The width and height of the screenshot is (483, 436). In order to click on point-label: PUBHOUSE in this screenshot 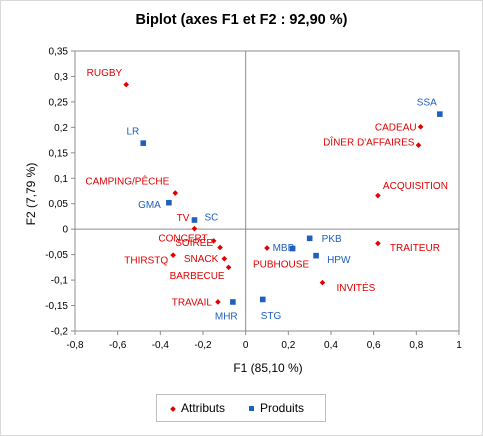, I will do `click(281, 265)`.